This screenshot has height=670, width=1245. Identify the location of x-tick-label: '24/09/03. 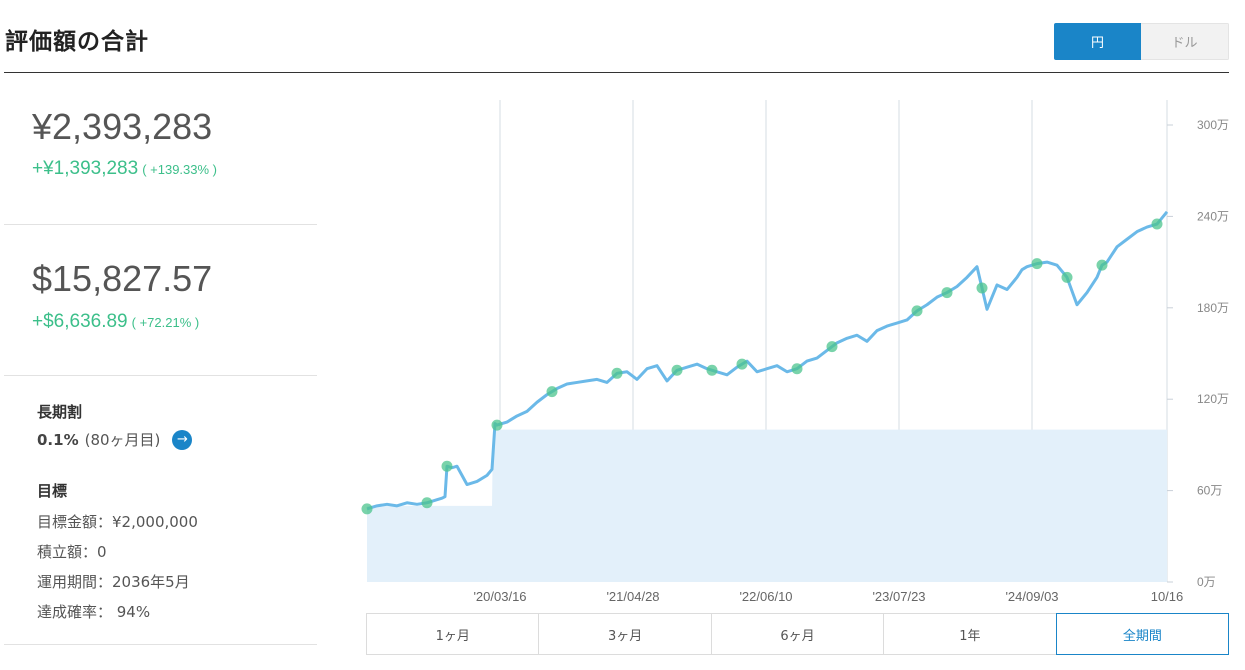
(1031, 596).